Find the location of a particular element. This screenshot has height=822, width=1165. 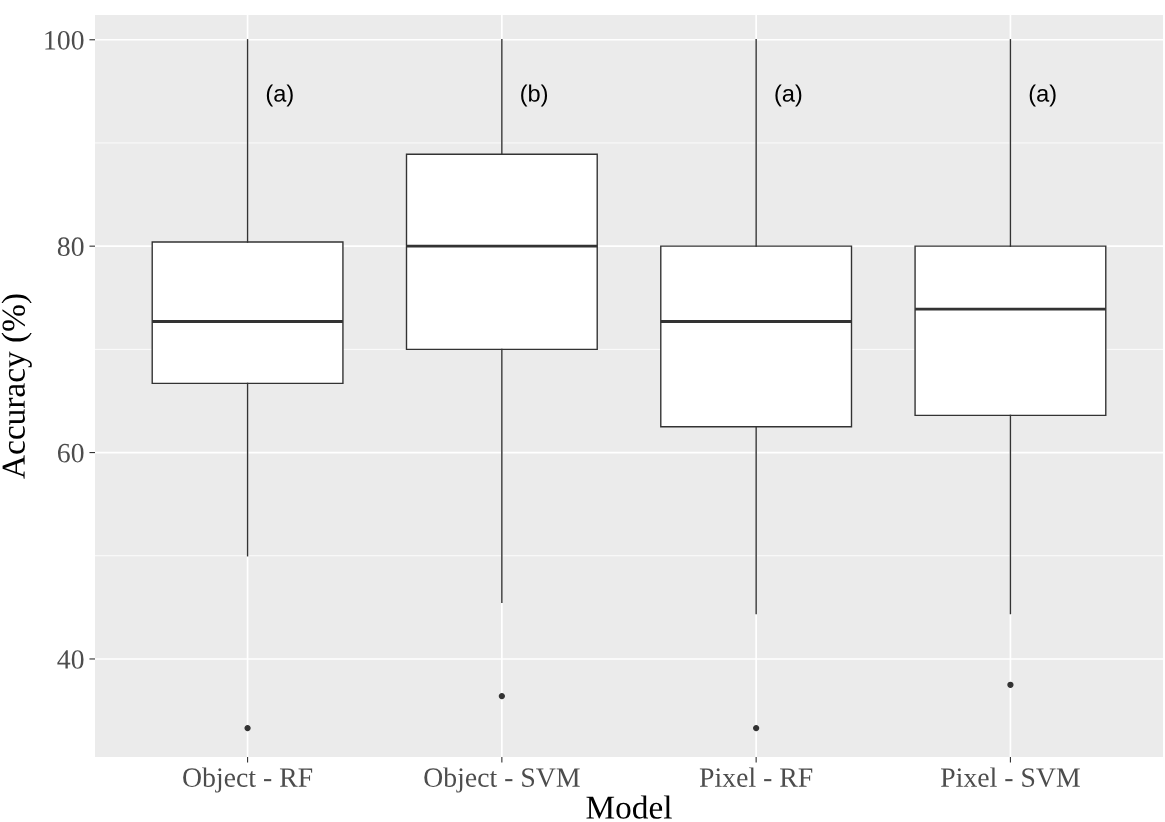

y-tick-label: 60 is located at coordinates (71, 453).